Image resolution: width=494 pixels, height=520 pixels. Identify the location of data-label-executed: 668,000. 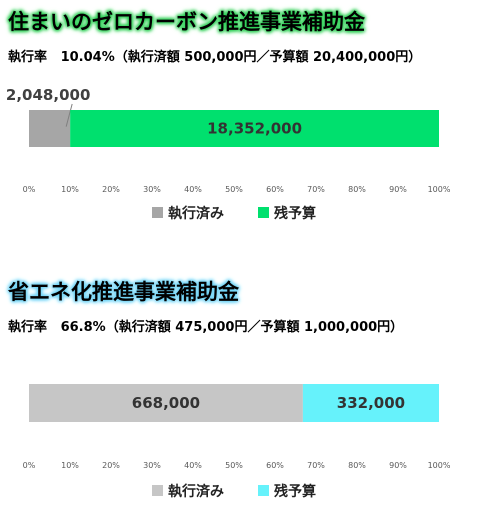
(166, 403).